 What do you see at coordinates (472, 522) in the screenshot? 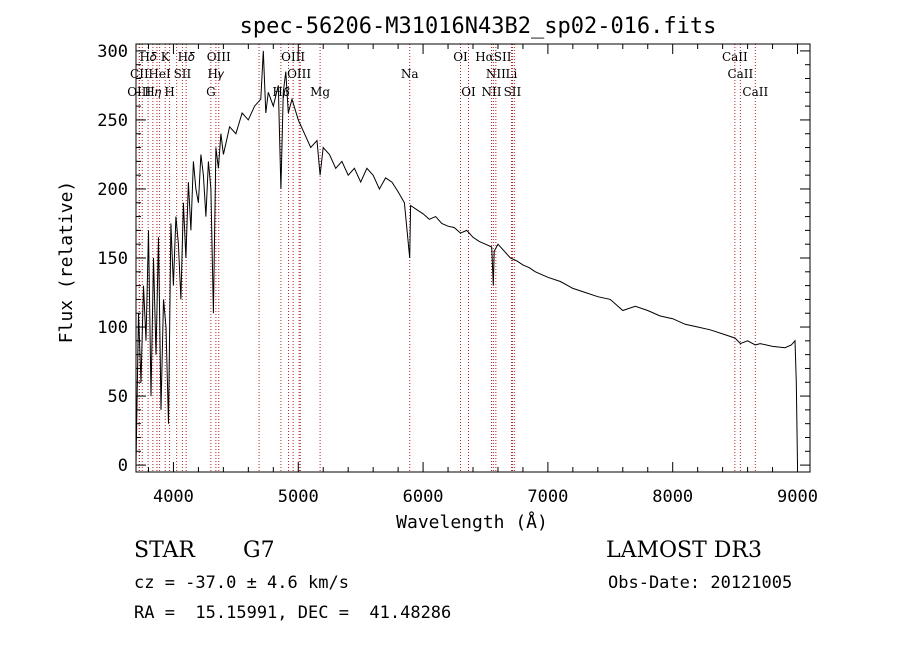
I see `x-axis-label: Wavelength (Å)` at bounding box center [472, 522].